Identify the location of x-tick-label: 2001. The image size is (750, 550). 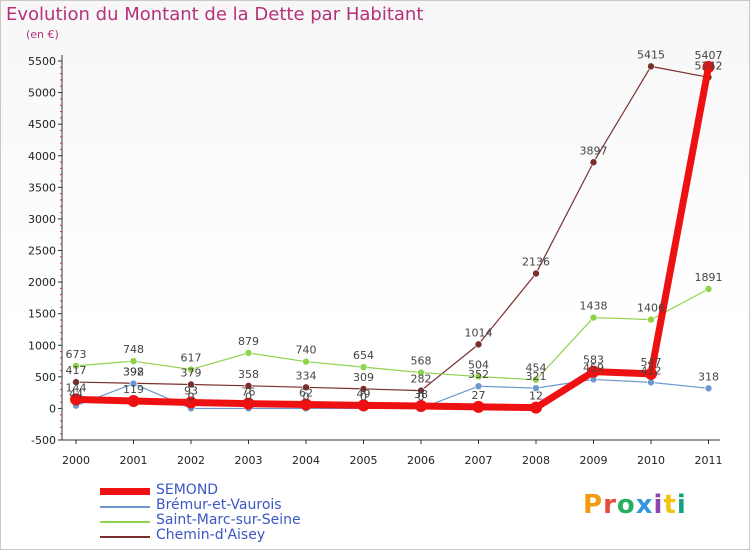
(134, 460).